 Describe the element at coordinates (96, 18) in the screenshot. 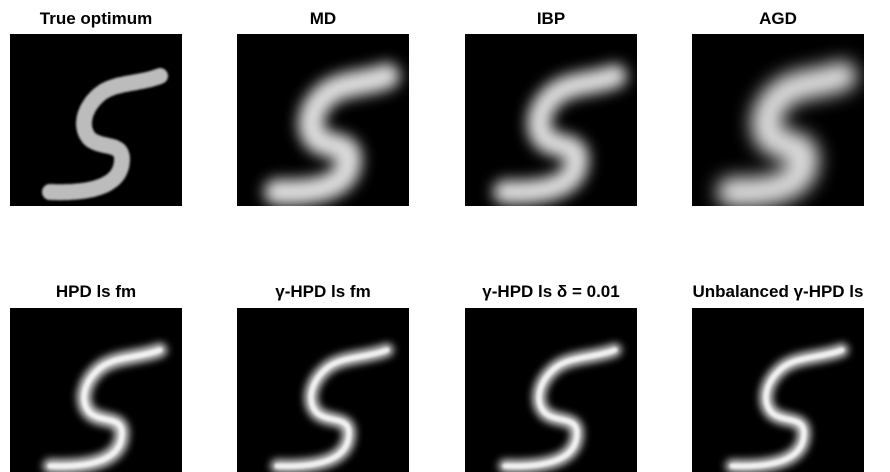

I see `panel-title: True optimum` at that location.